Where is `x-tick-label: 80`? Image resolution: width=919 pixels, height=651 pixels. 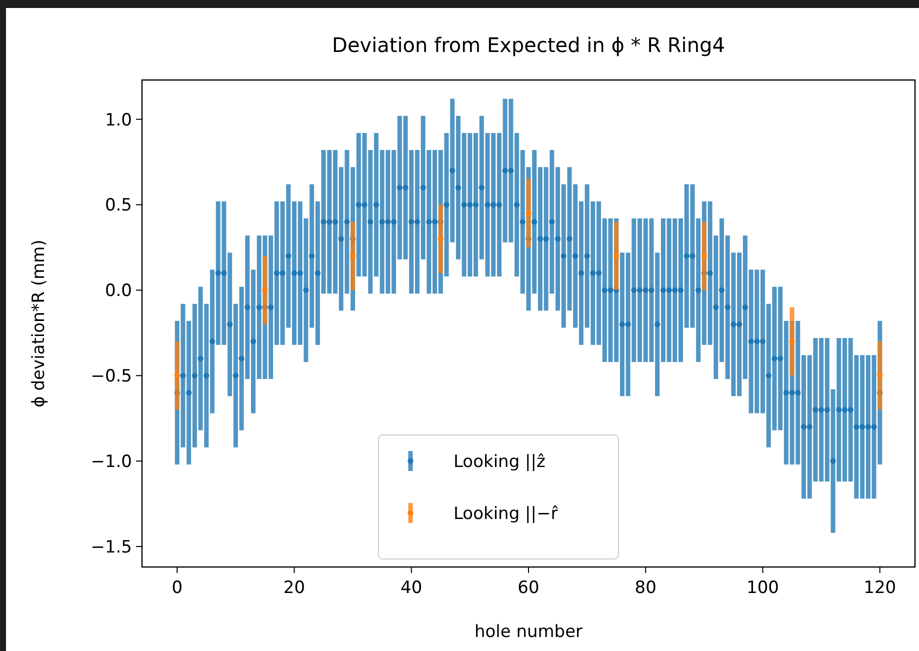 x-tick-label: 80 is located at coordinates (645, 588).